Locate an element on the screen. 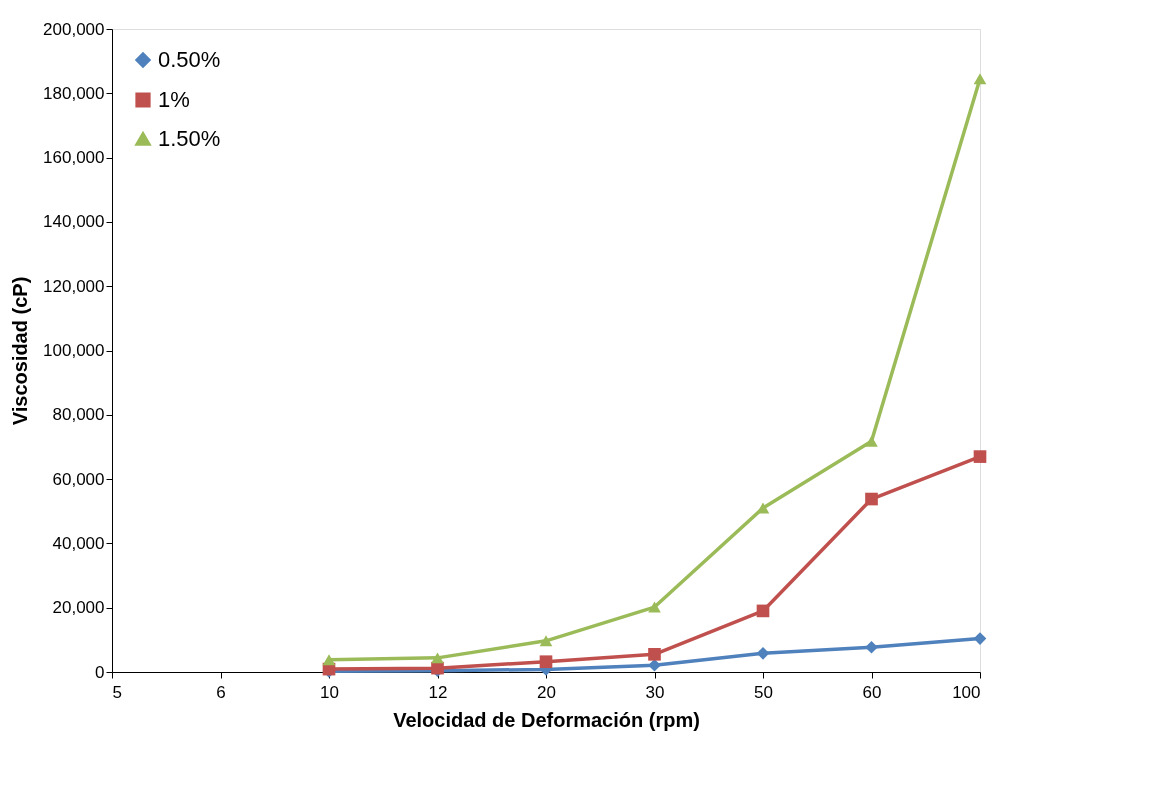 The width and height of the screenshot is (1162, 788). x-tick-label: 12 is located at coordinates (438, 692).